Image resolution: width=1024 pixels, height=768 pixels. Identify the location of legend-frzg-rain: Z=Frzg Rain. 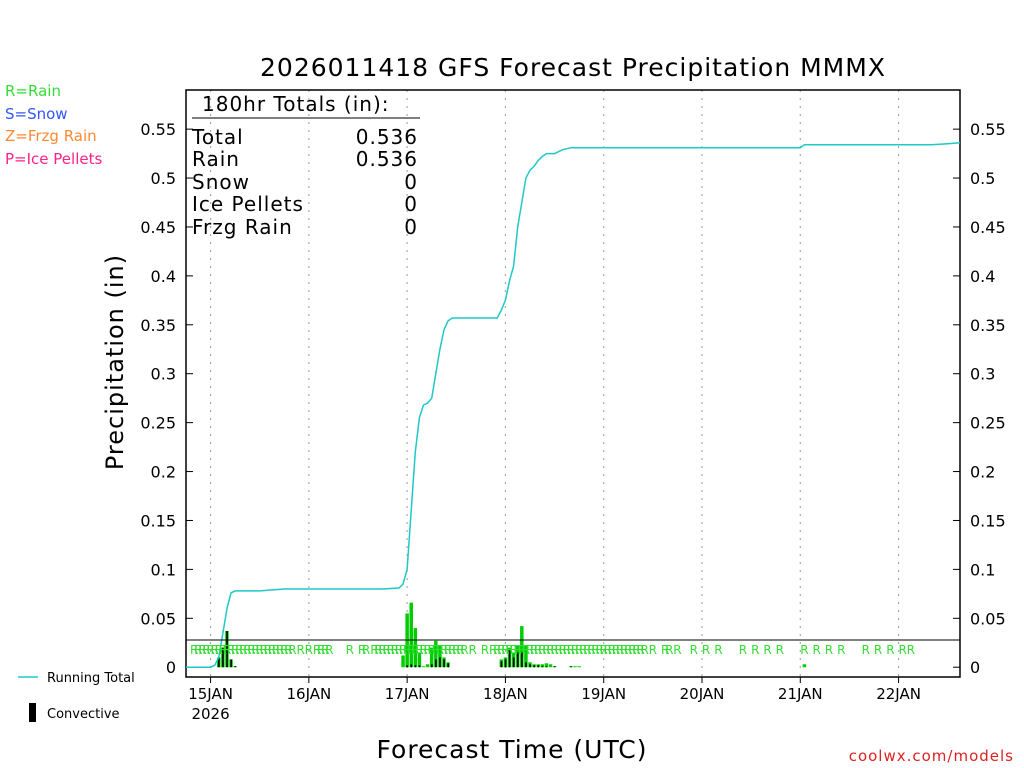
(51, 136).